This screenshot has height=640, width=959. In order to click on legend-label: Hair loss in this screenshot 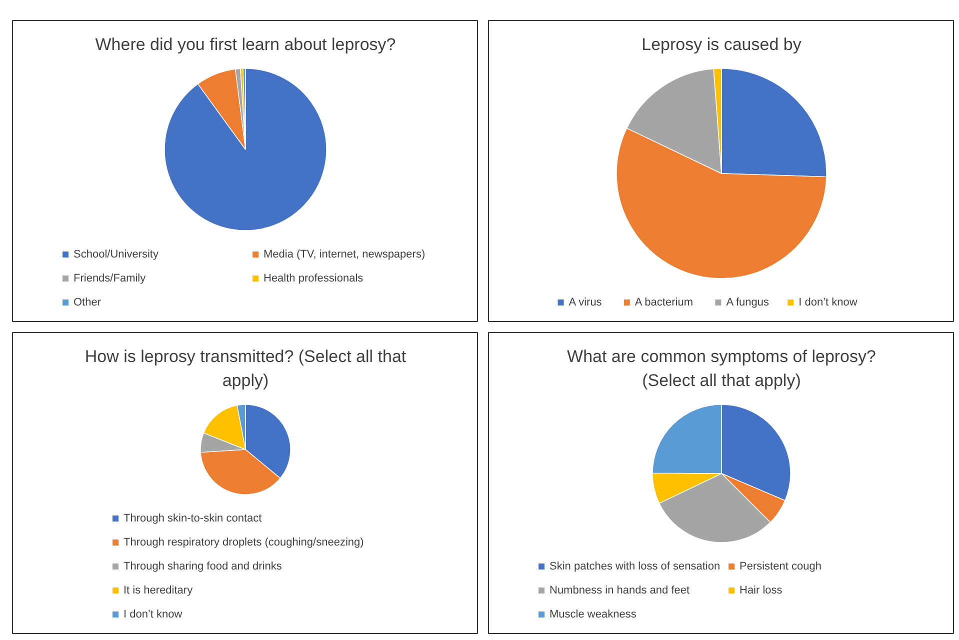, I will do `click(761, 590)`.